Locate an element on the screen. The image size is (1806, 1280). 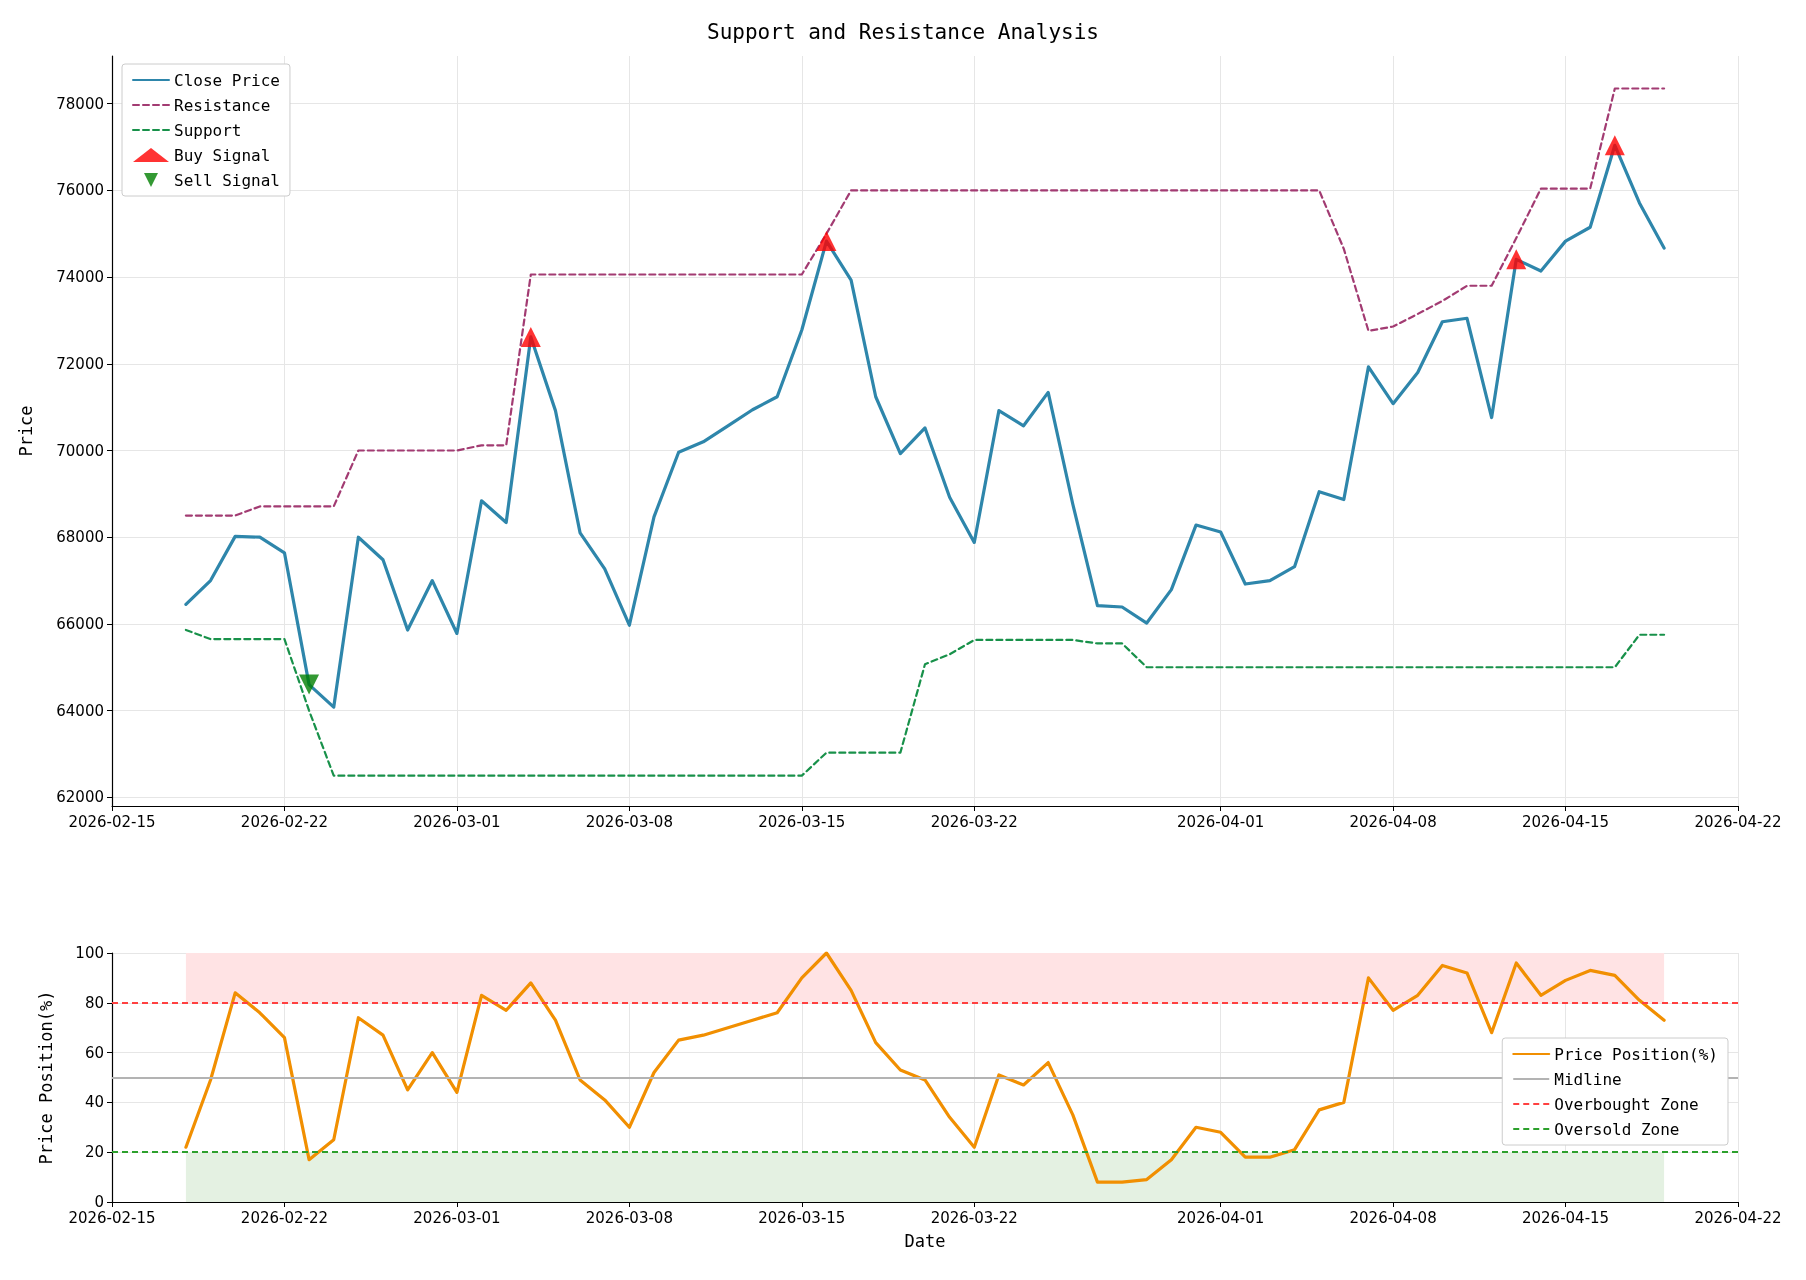
y-tick-label: 66000 is located at coordinates (80, 623).